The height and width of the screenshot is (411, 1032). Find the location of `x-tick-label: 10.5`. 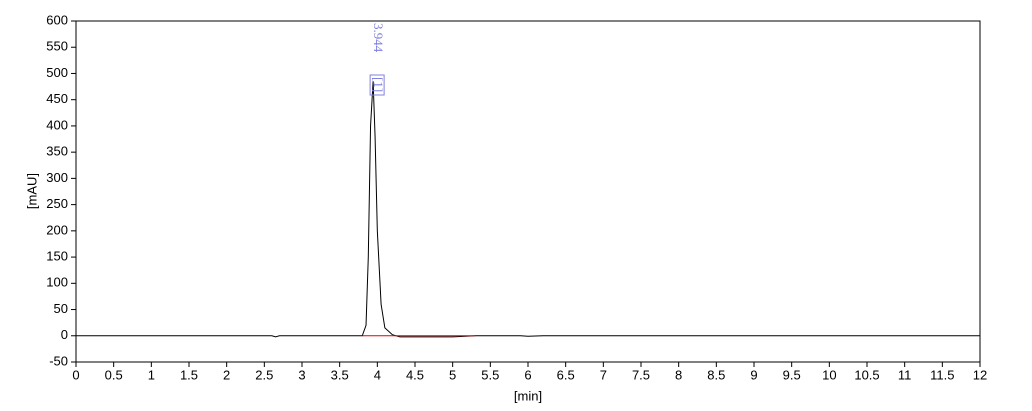

x-tick-label: 10.5 is located at coordinates (866, 374).